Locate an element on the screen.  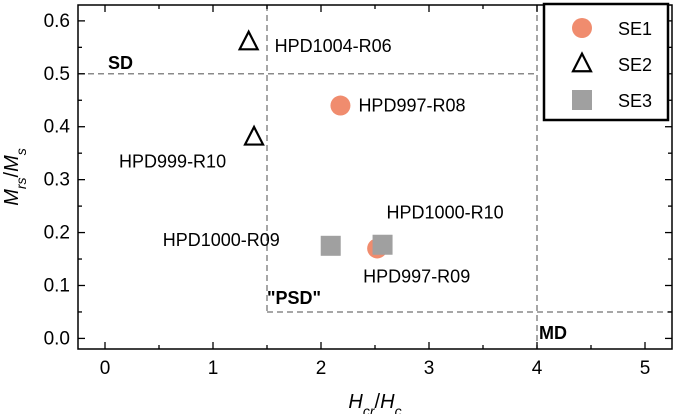
x-tick-label: 1 is located at coordinates (213, 368).